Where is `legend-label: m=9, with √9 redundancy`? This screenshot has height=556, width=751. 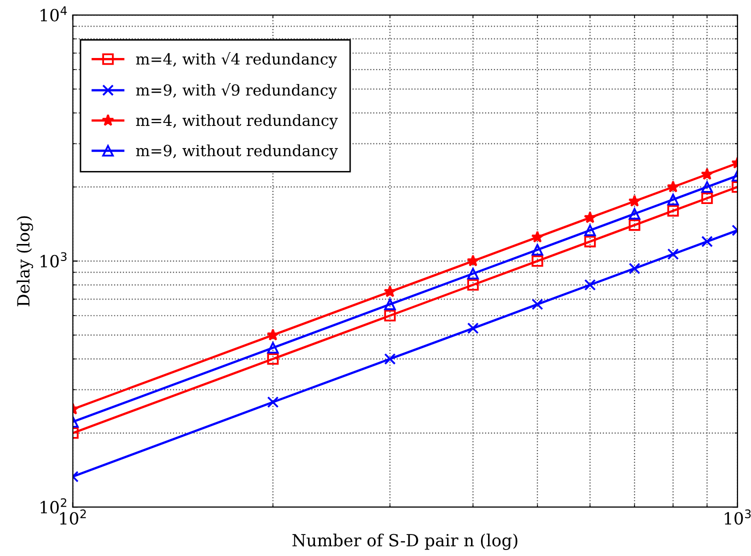 legend-label: m=9, with √9 redundancy is located at coordinates (236, 91).